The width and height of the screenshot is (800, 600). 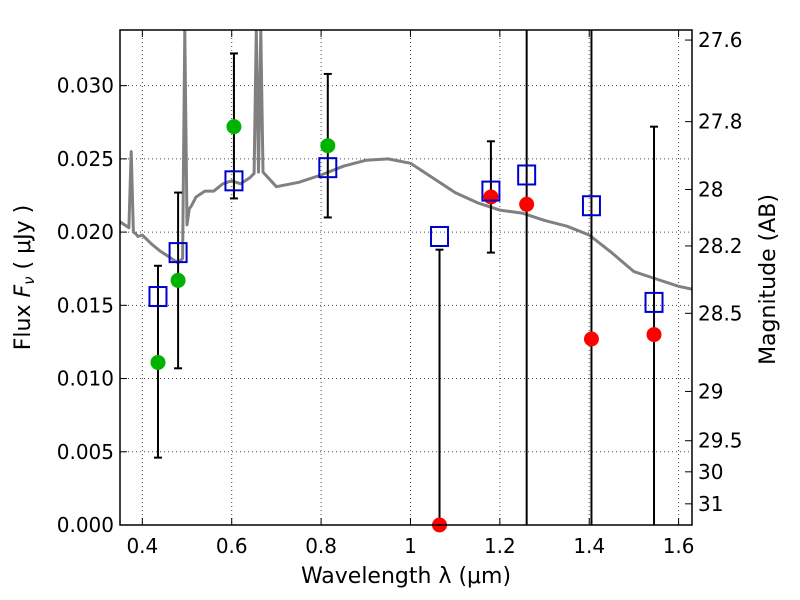 I want to click on y-tick-label: 0.000, so click(x=85, y=525).